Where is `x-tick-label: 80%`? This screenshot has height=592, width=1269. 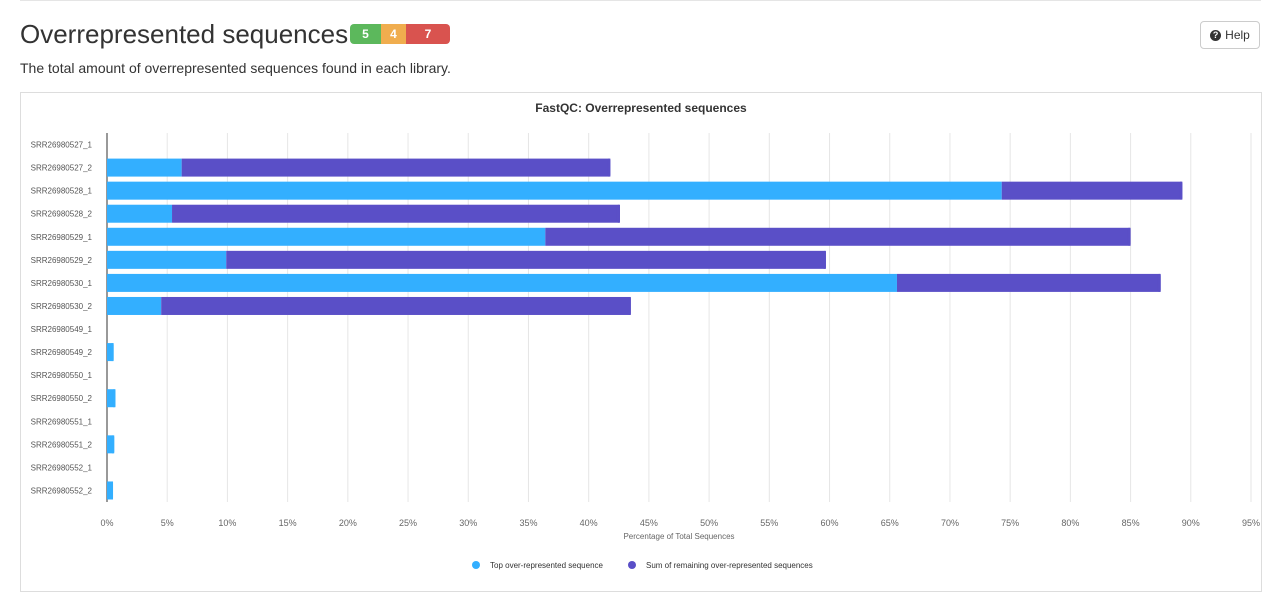 x-tick-label: 80% is located at coordinates (1070, 523).